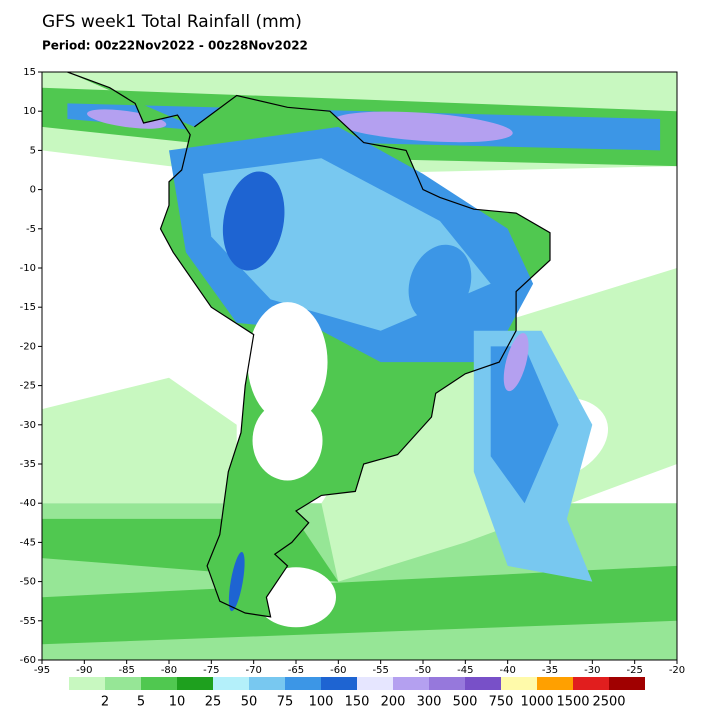 The width and height of the screenshot is (721, 725). What do you see at coordinates (465, 702) in the screenshot?
I see `colorbar-label: 500` at bounding box center [465, 702].